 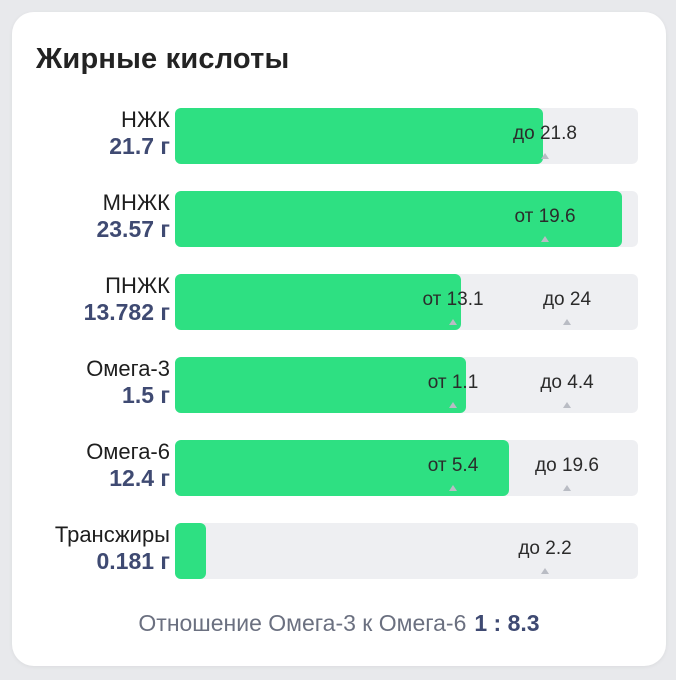 What do you see at coordinates (567, 465) in the screenshot?
I see `norm-marker-label: до 19.6` at bounding box center [567, 465].